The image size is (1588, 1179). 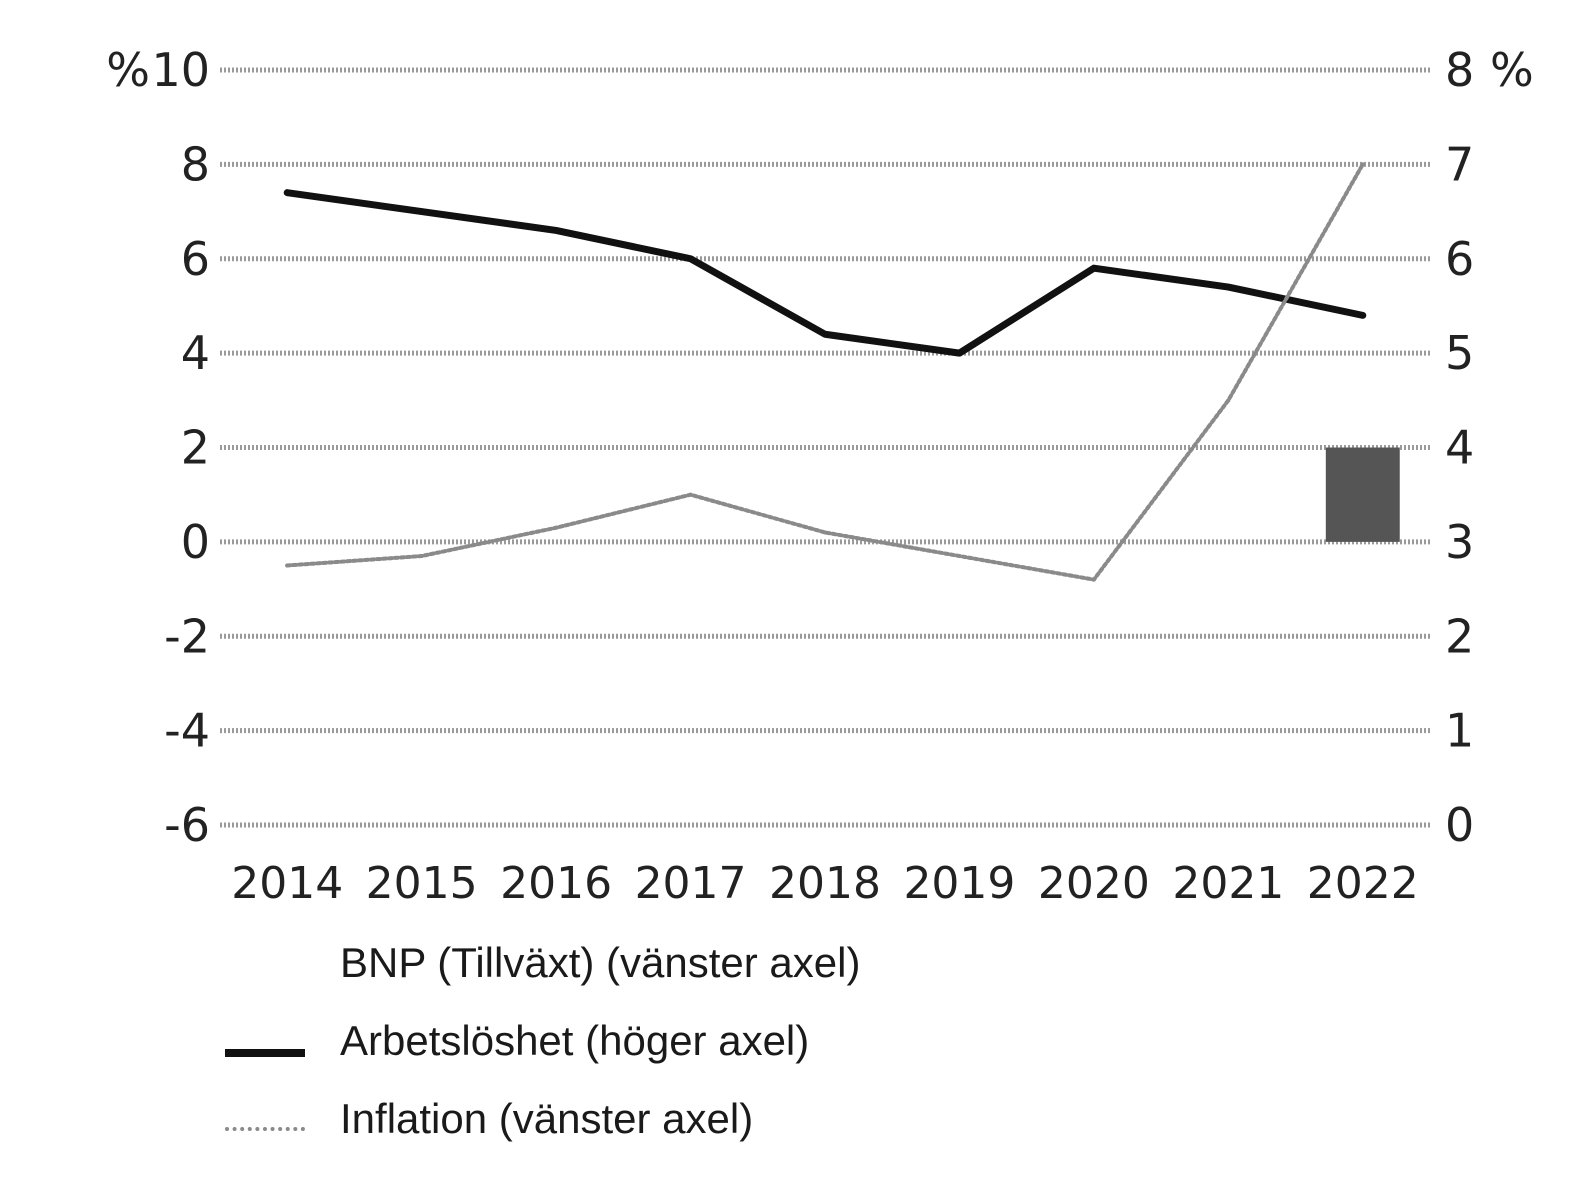 I want to click on x-tick-label: 2019, so click(x=959, y=883).